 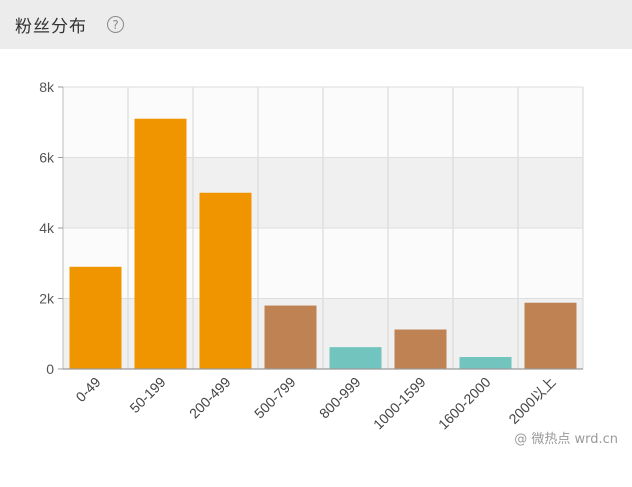 I want to click on x-tick-label: 1000-1599, so click(x=399, y=403).